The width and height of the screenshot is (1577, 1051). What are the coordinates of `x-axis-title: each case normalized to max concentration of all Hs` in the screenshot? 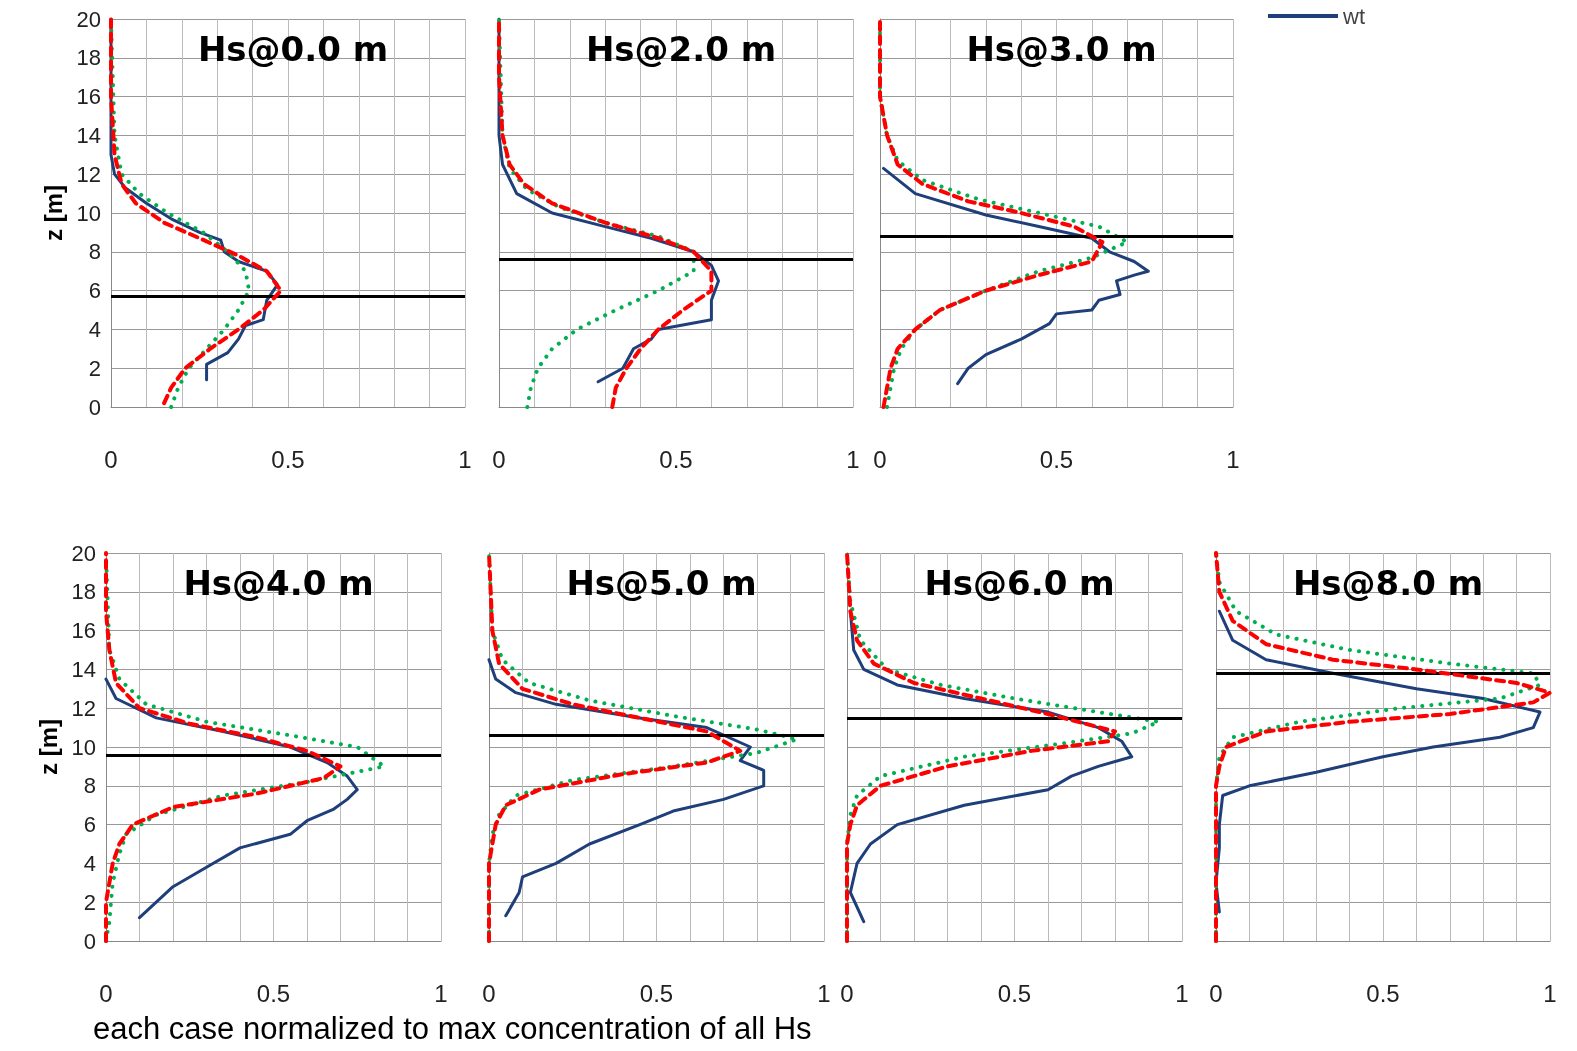 It's located at (452, 1029).